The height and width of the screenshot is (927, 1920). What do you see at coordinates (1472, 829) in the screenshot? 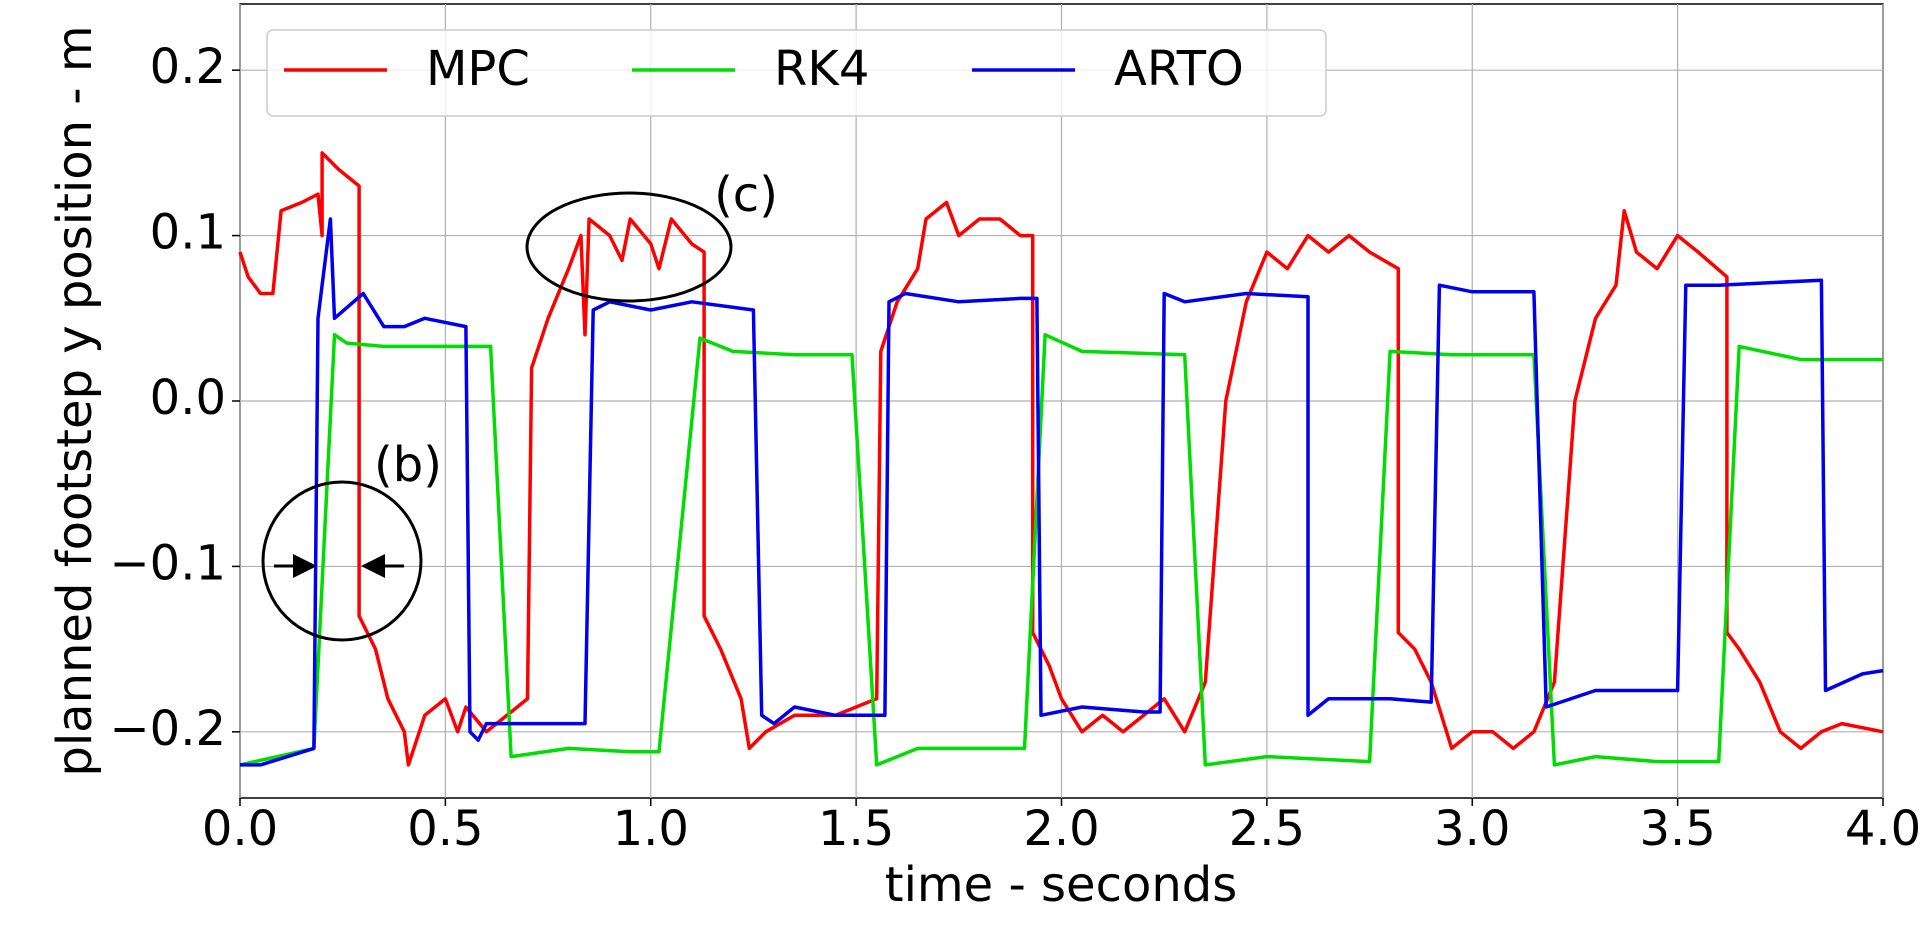
I see `x-tick-label: 3.0` at bounding box center [1472, 829].